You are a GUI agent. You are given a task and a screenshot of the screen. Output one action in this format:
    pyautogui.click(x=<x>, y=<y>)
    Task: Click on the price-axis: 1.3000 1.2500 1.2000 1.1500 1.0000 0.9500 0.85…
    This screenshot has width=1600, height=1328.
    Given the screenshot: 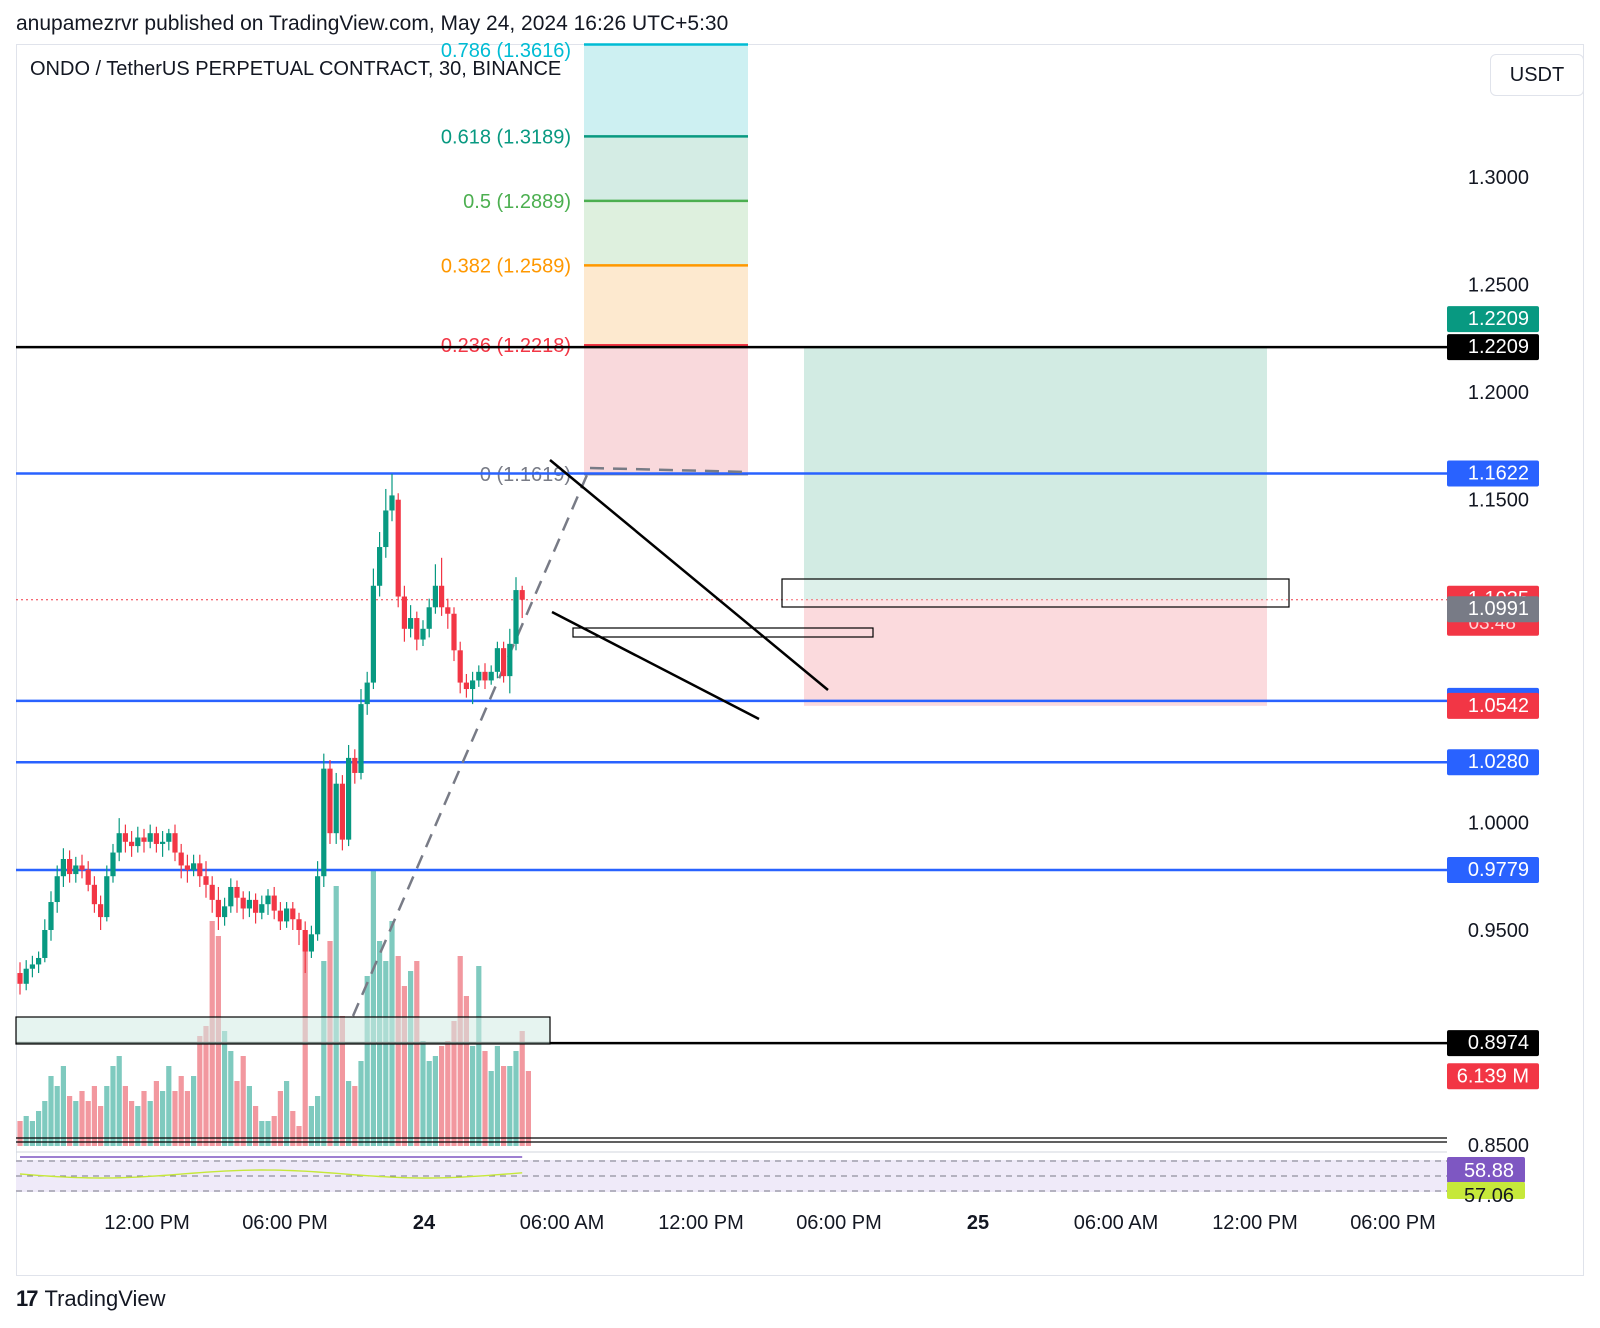 What is the action you would take?
    pyautogui.click(x=1498, y=662)
    